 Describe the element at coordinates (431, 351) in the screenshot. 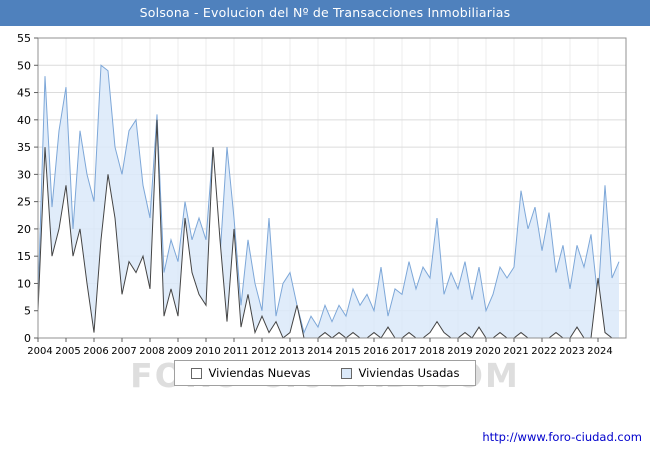

I see `svg-text: 2018` at that location.